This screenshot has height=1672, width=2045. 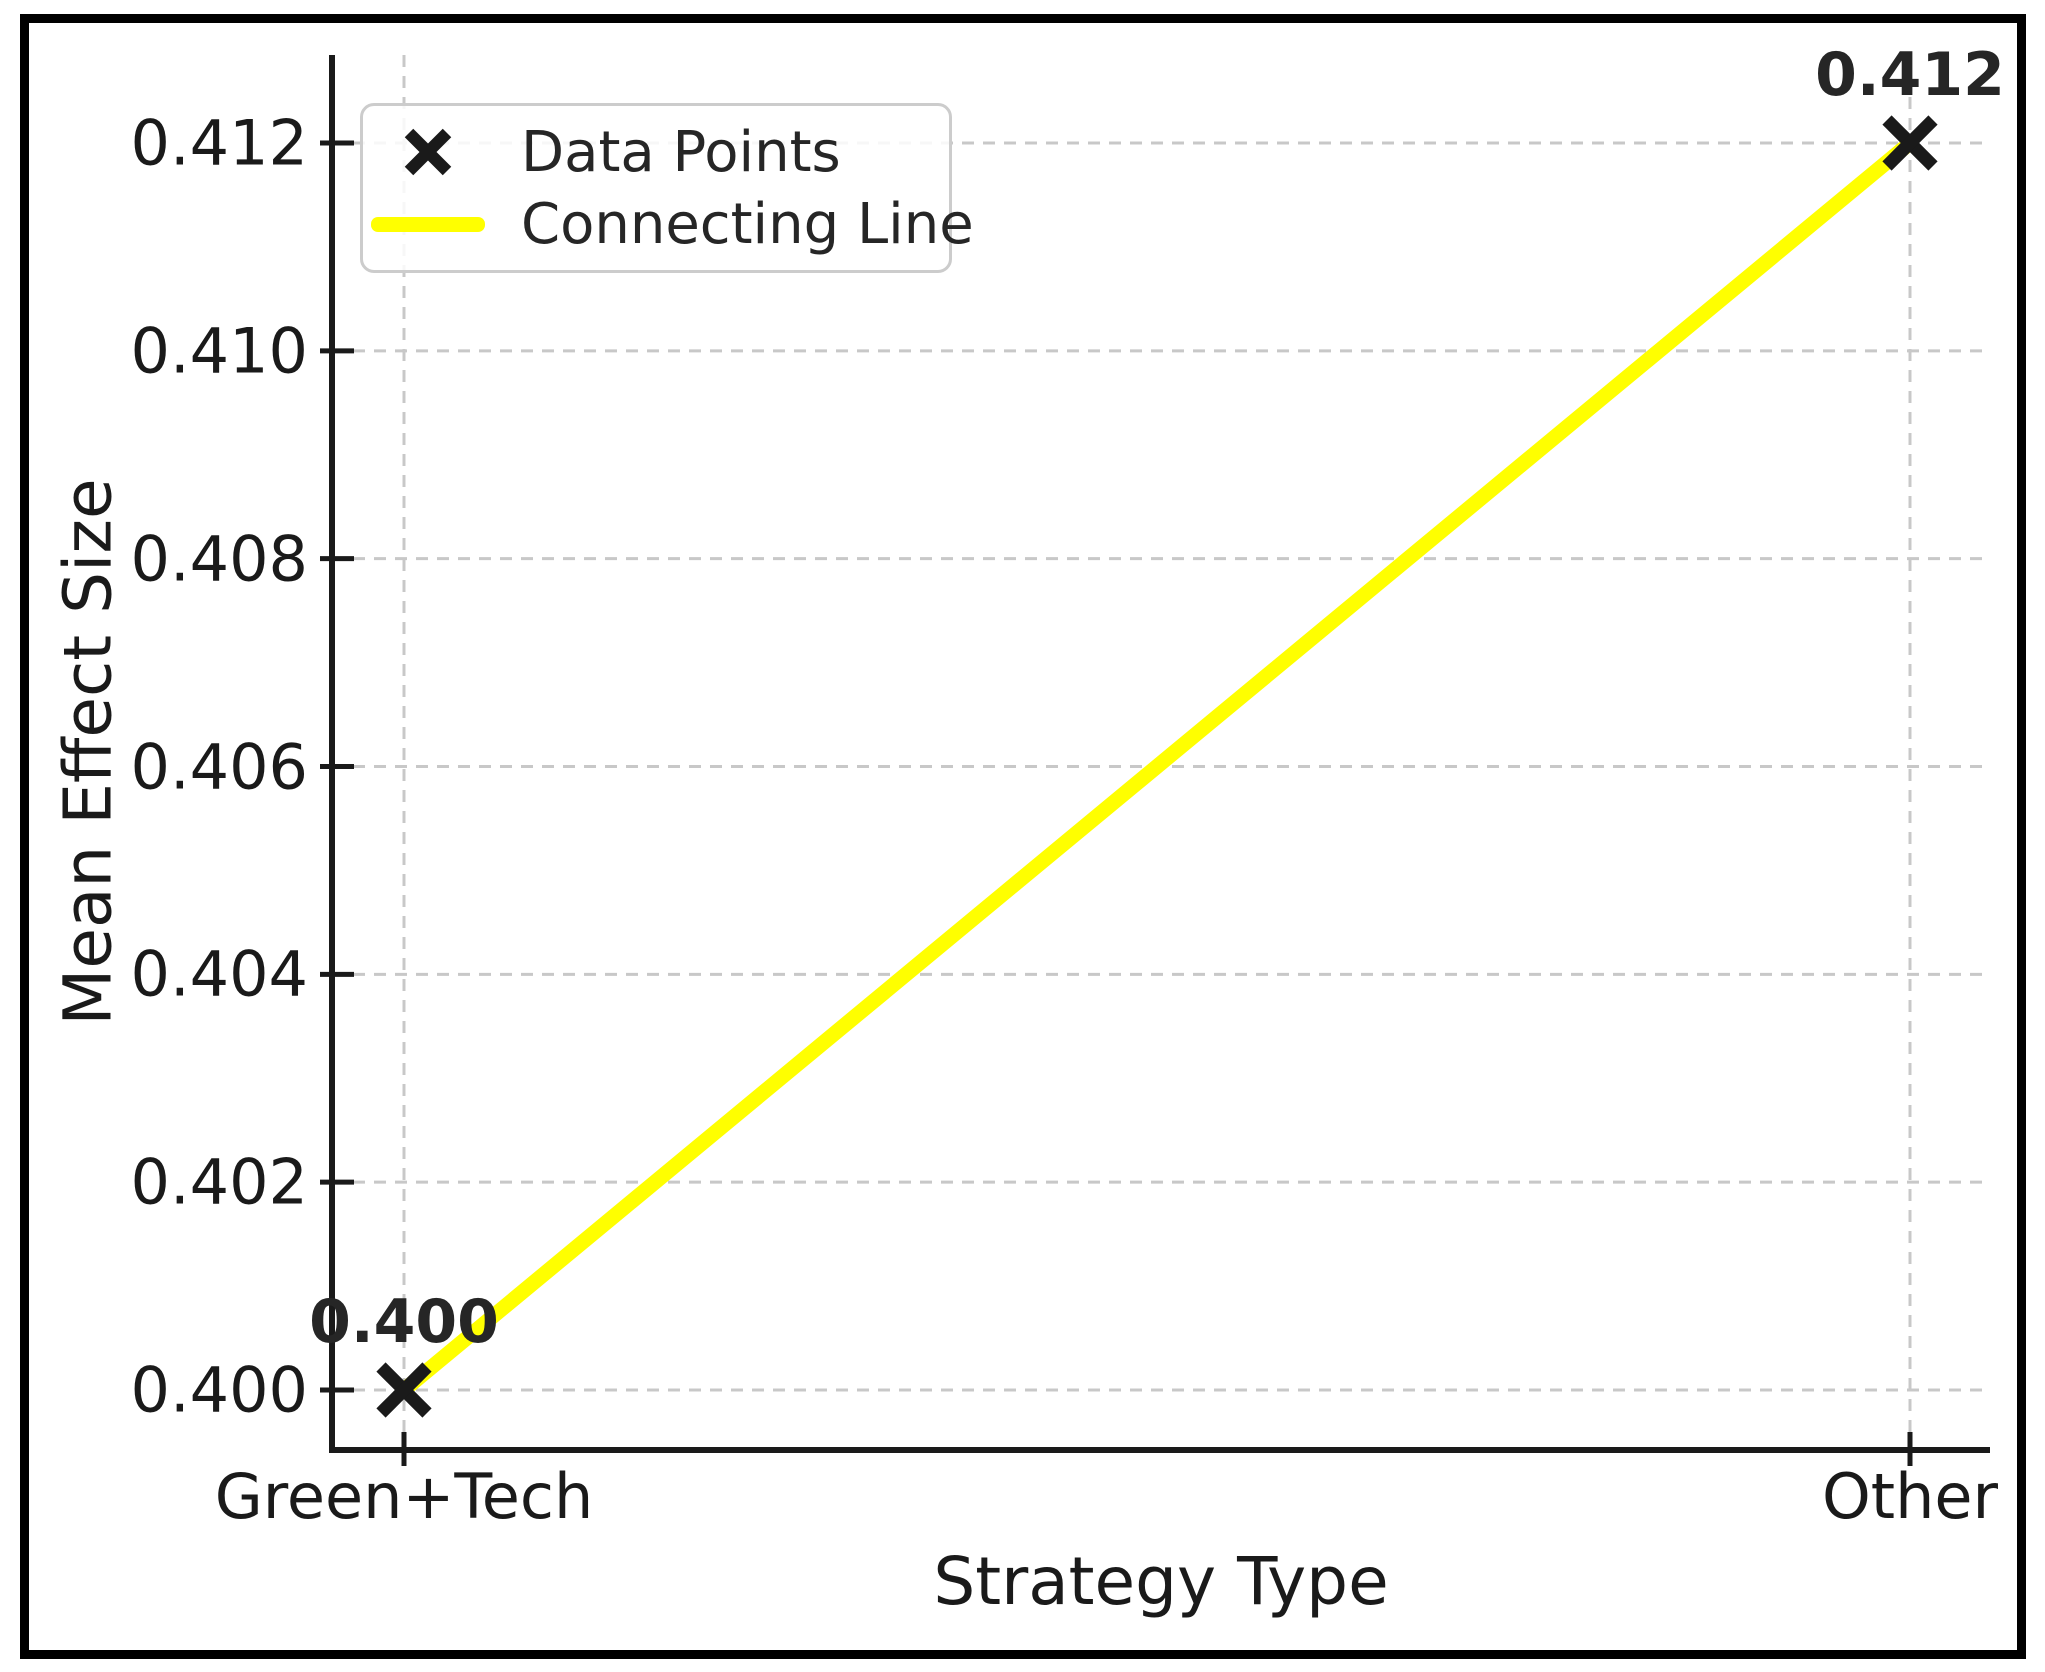 What do you see at coordinates (88, 752) in the screenshot?
I see `y-axis-label: Mean Effect Size` at bounding box center [88, 752].